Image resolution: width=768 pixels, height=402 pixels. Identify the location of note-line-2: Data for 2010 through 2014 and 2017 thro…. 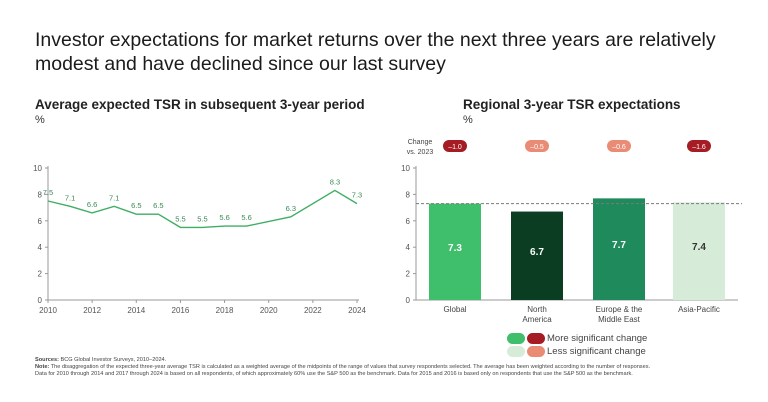
(334, 374).